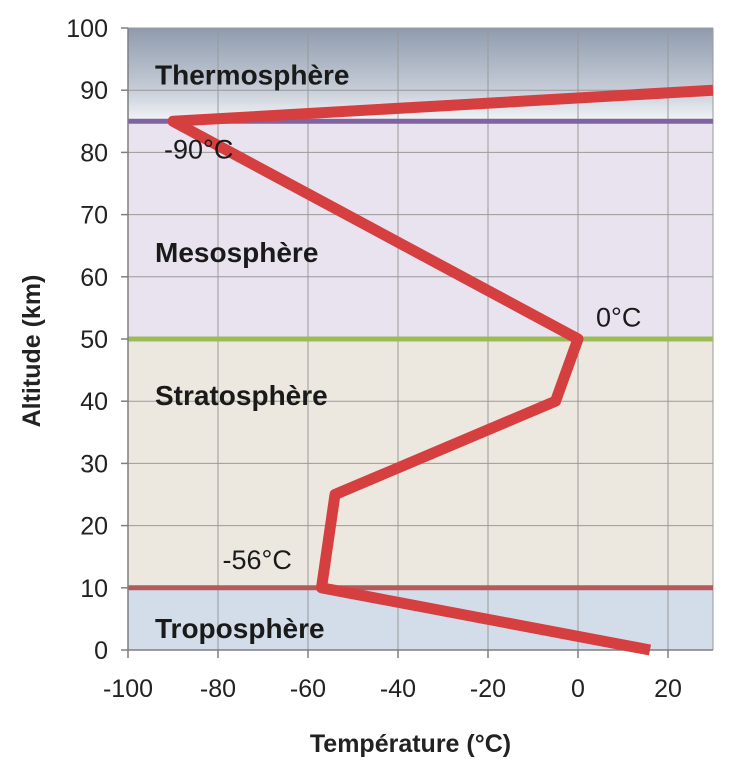 This screenshot has width=747, height=769. Describe the element at coordinates (252, 75) in the screenshot. I see `layer-label: Thermosphère` at that location.